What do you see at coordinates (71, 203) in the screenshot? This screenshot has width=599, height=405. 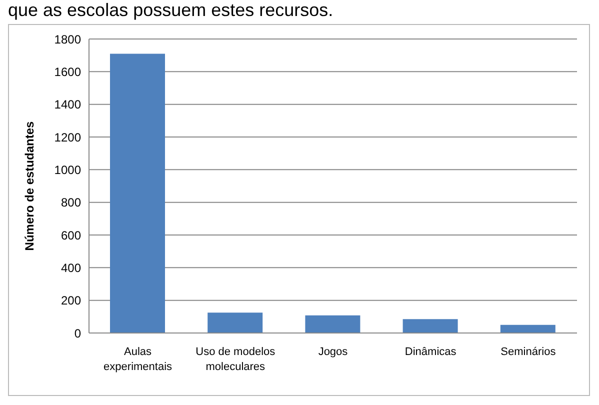 I see `y-tick-label: 800` at bounding box center [71, 203].